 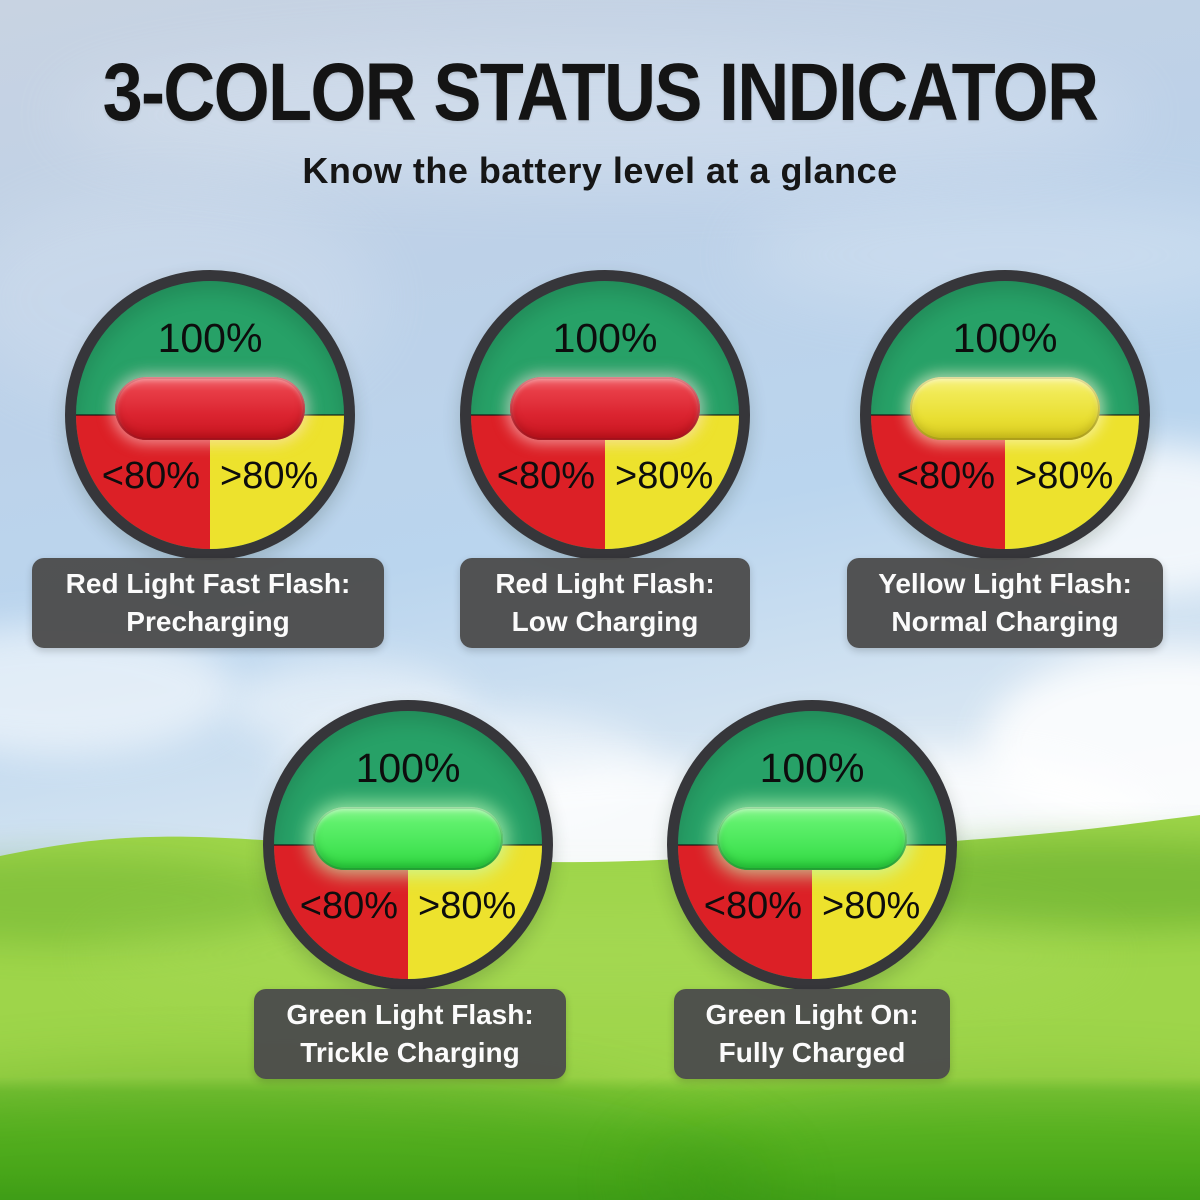 What do you see at coordinates (1005, 603) in the screenshot?
I see `caption-normal-charging: Yellow Light Flash: Normal Charging` at bounding box center [1005, 603].